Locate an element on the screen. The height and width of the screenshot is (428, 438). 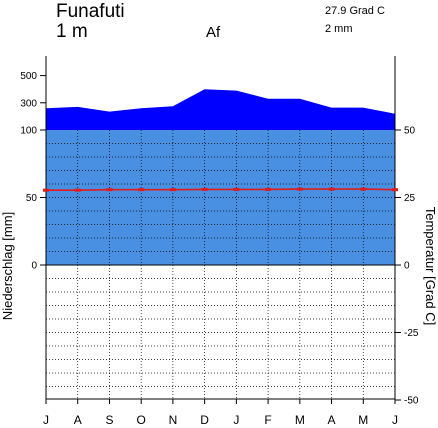
temp-tick-label: -25 is located at coordinates (411, 333).